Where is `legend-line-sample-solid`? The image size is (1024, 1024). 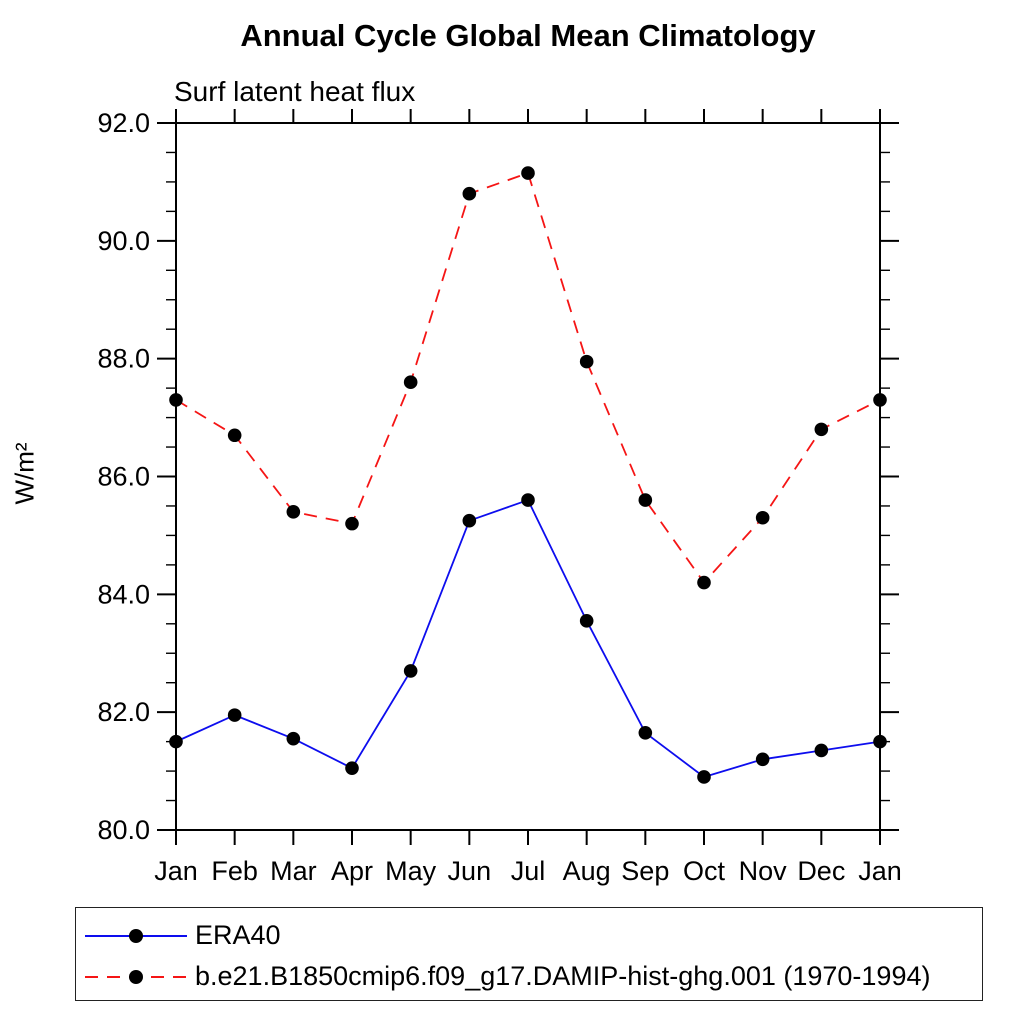
legend-line-sample-solid is located at coordinates (136, 935).